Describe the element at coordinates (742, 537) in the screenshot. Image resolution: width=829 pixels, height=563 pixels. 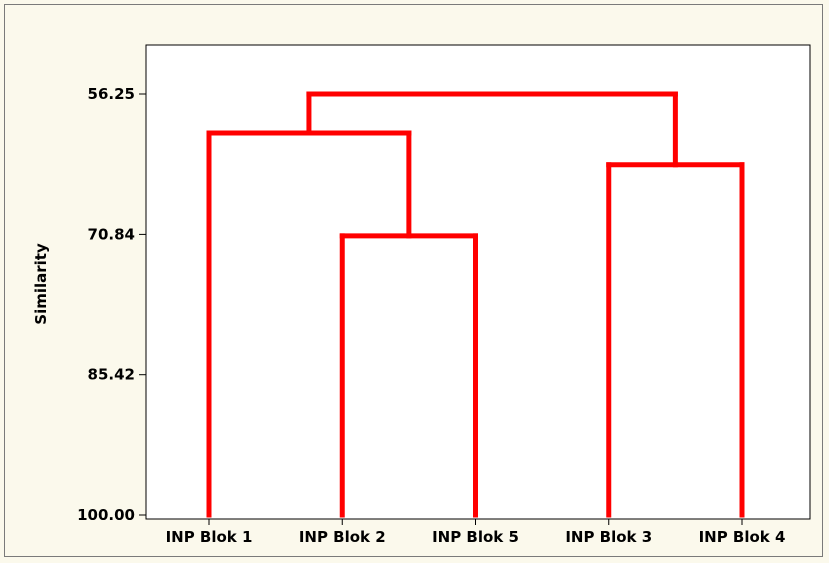
I see `leaf-label: INP Blok 4` at that location.